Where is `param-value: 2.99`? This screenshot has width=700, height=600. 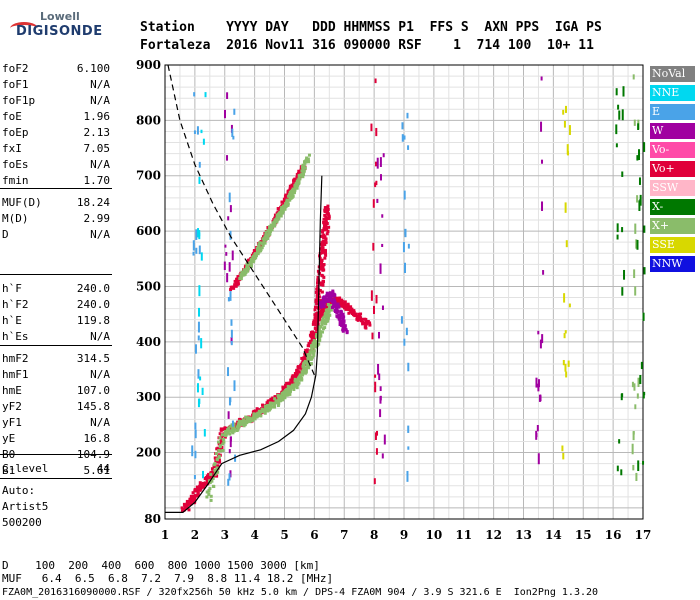
param-value: 2.99 is located at coordinates (97, 218).